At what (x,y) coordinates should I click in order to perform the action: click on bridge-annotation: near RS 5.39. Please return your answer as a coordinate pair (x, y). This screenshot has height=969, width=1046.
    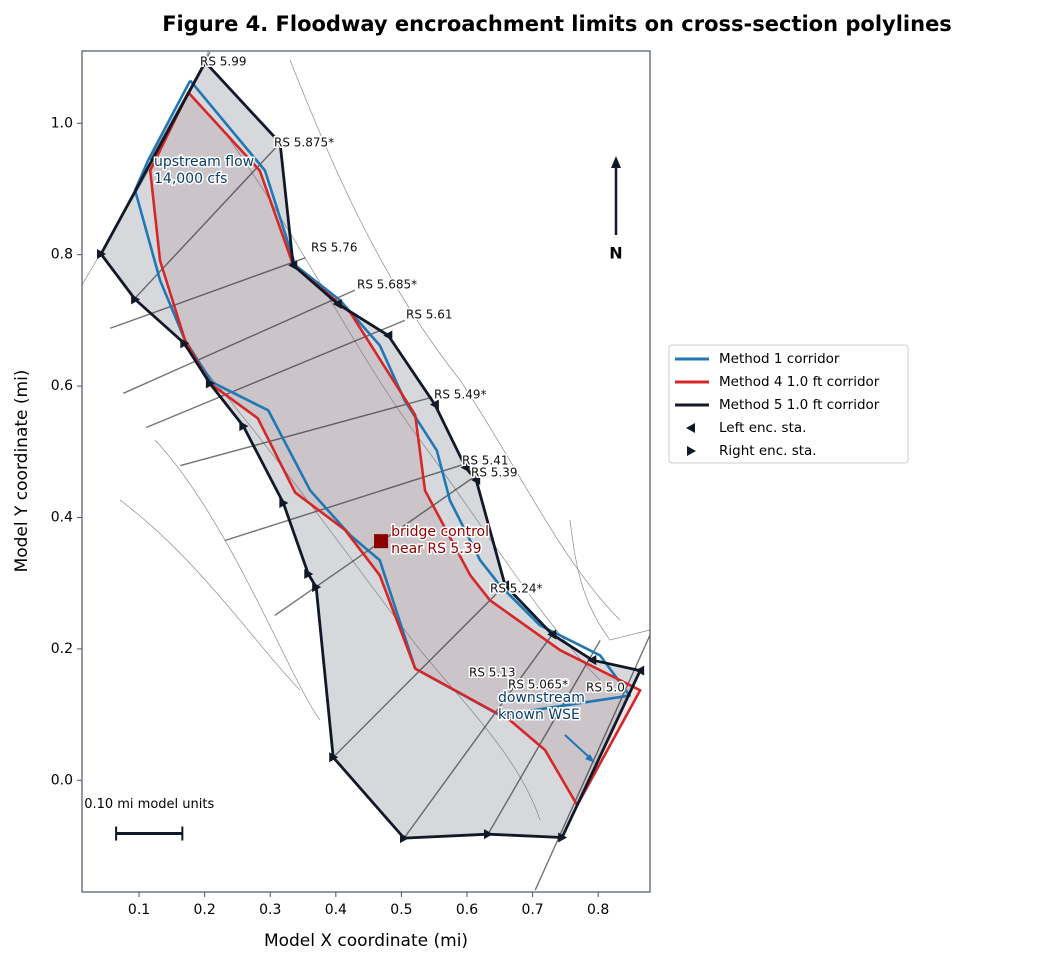
    Looking at the image, I should click on (436, 549).